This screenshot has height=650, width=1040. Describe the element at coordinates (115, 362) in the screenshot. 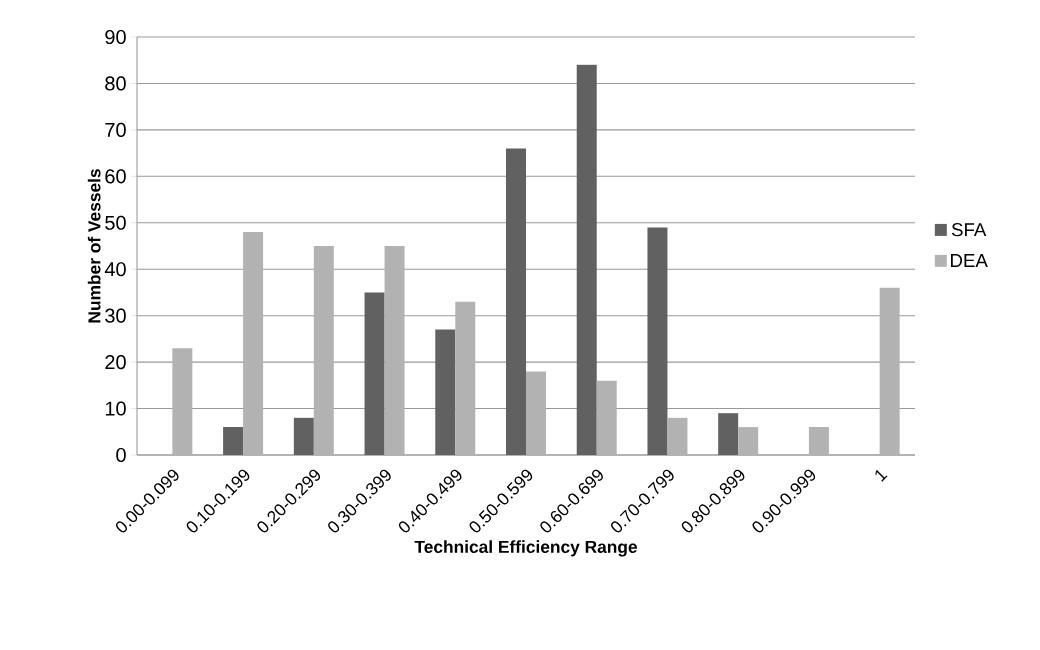

I see `y-tick-label: 20` at that location.